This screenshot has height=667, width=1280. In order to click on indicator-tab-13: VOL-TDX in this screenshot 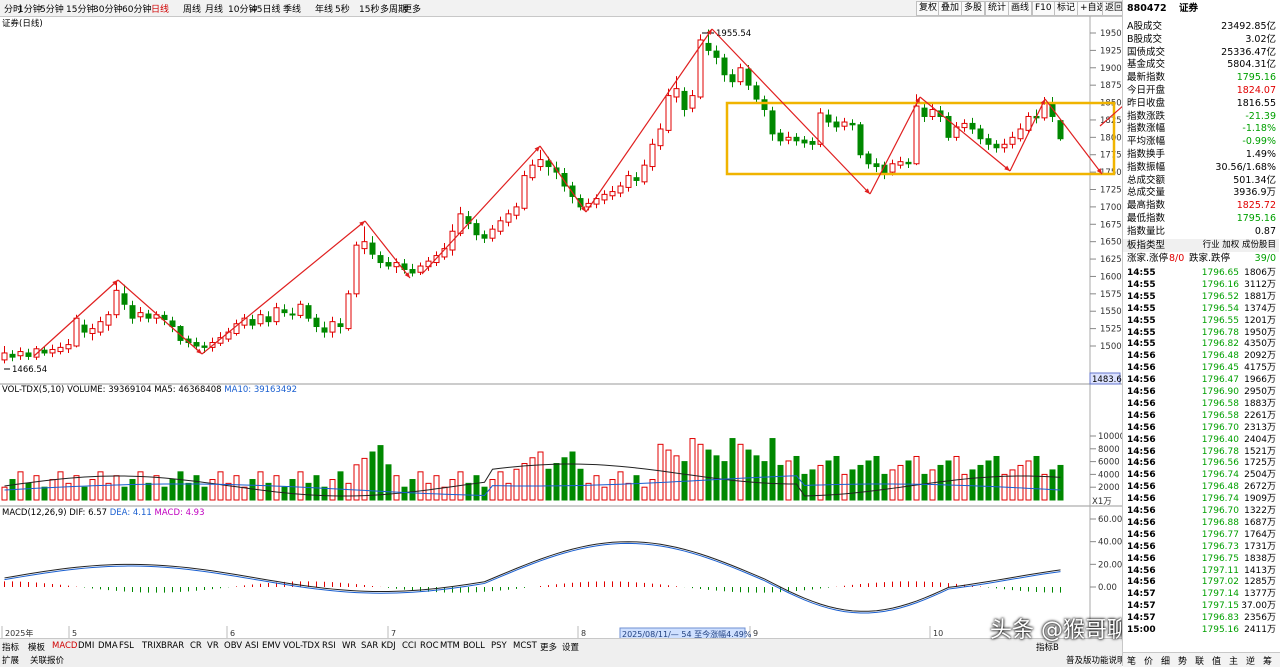, I will do `click(301, 646)`.